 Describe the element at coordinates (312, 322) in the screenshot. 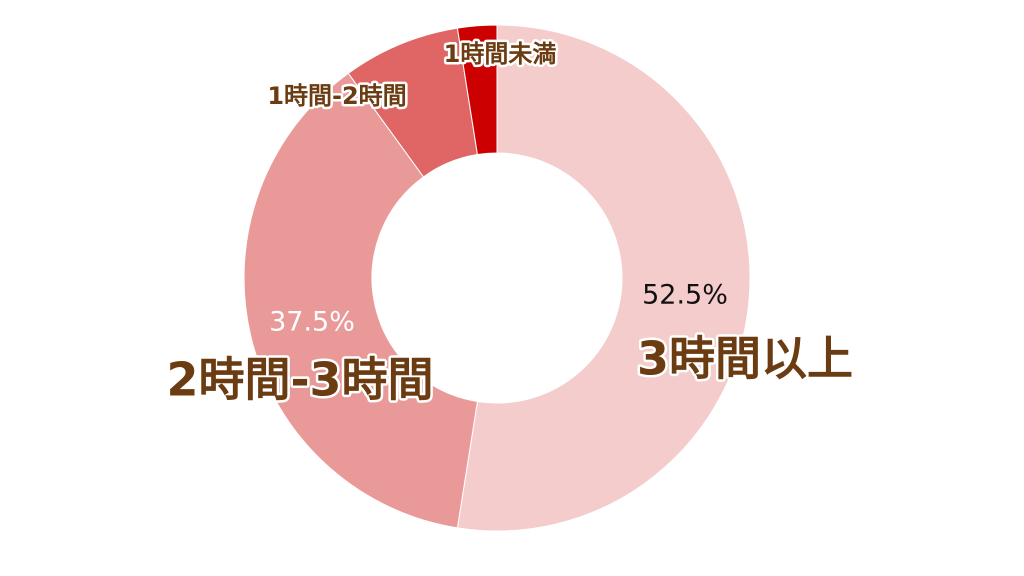

I see `value-label: 37.5%` at that location.